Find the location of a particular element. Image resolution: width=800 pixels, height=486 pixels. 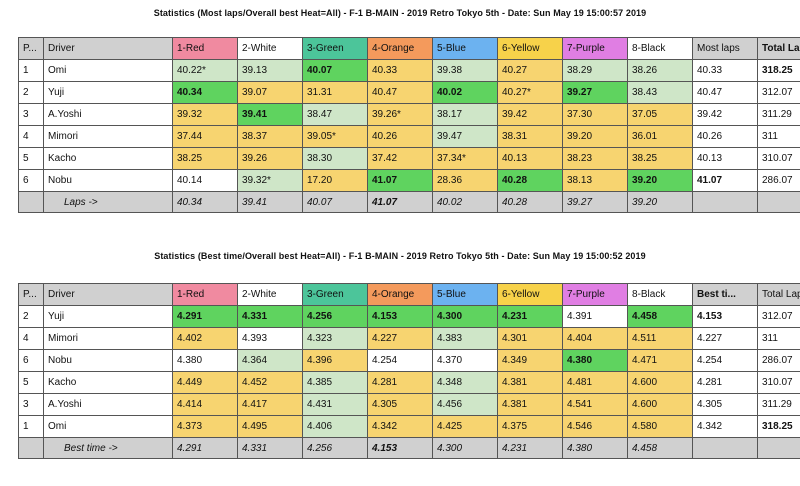

driver-cell: Yuji is located at coordinates (108, 92).